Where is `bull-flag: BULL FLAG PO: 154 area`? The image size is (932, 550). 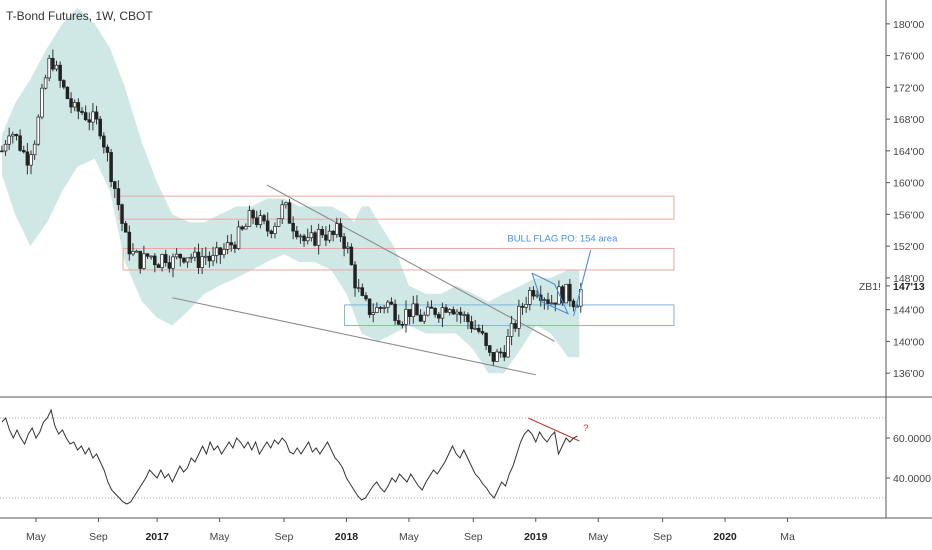
bull-flag: BULL FLAG PO: 154 area is located at coordinates (562, 275).